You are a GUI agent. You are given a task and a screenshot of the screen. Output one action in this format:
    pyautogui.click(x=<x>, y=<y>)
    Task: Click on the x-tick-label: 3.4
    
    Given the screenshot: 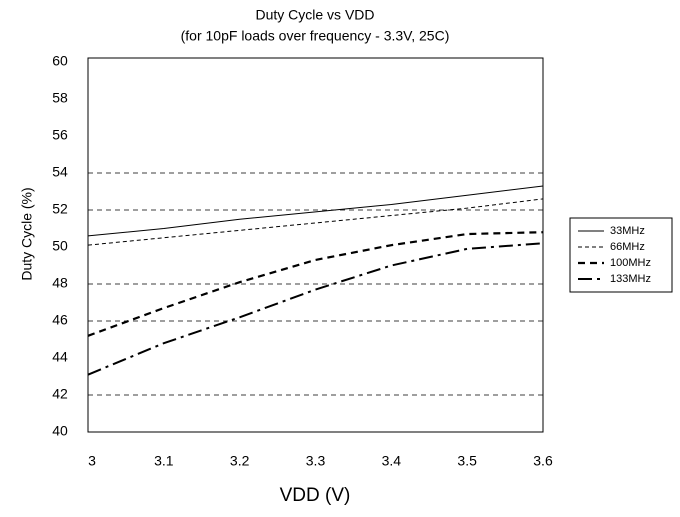 What is the action you would take?
    pyautogui.click(x=392, y=461)
    